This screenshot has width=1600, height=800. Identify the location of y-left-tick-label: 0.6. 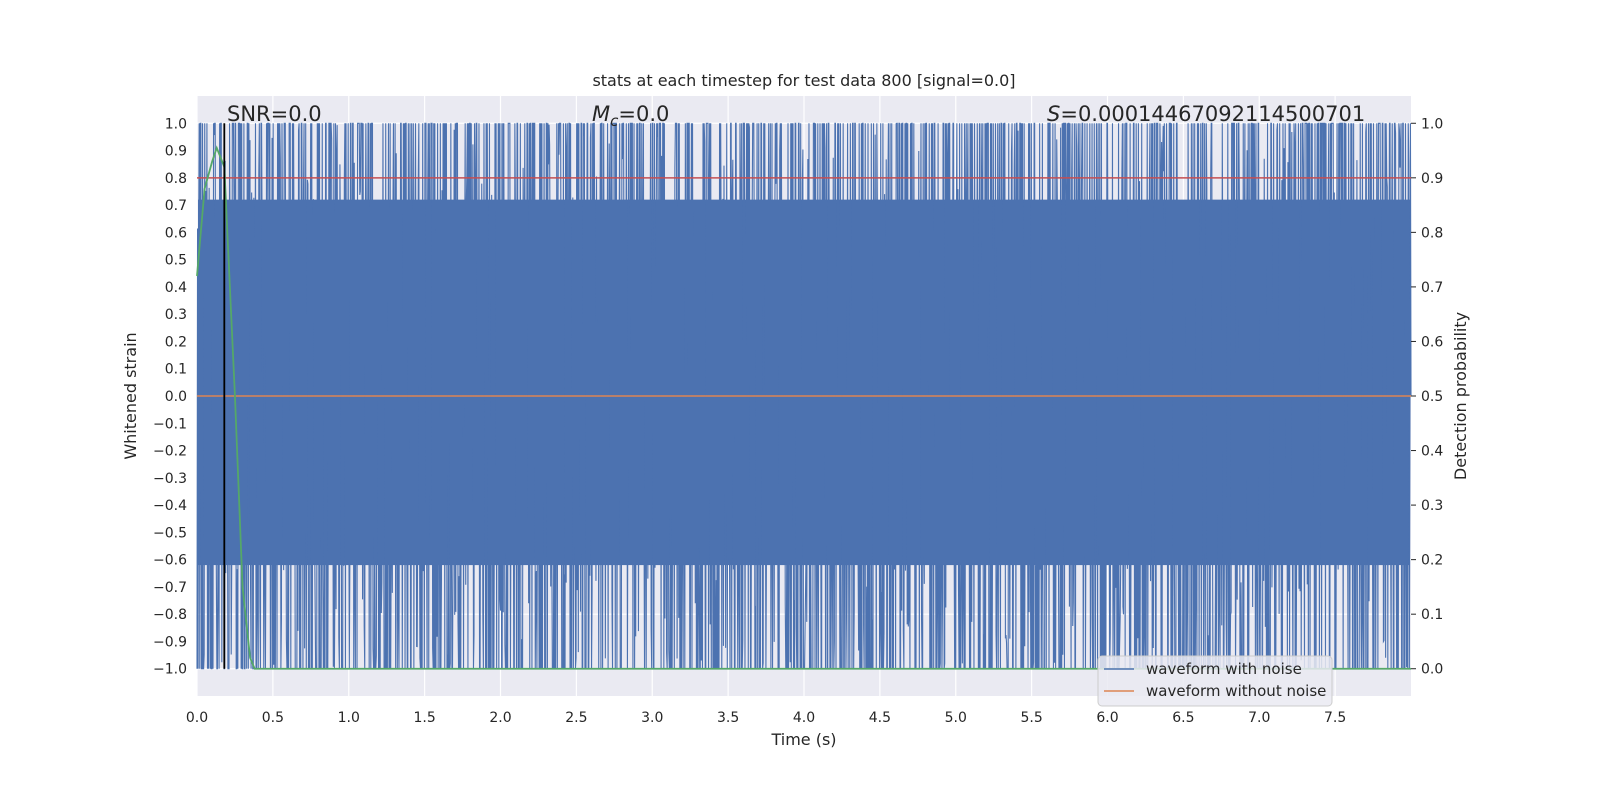
(176, 233).